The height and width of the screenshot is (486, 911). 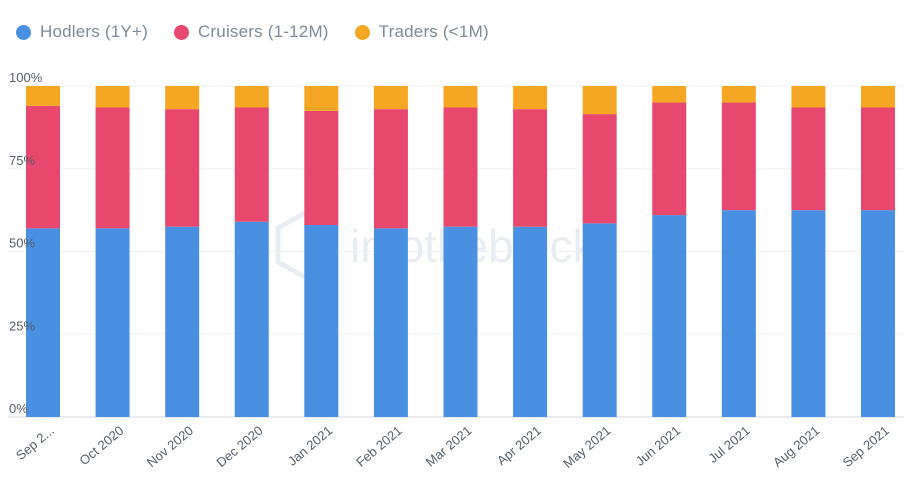 What do you see at coordinates (586, 447) in the screenshot?
I see `x-tick-label: May 2021` at bounding box center [586, 447].